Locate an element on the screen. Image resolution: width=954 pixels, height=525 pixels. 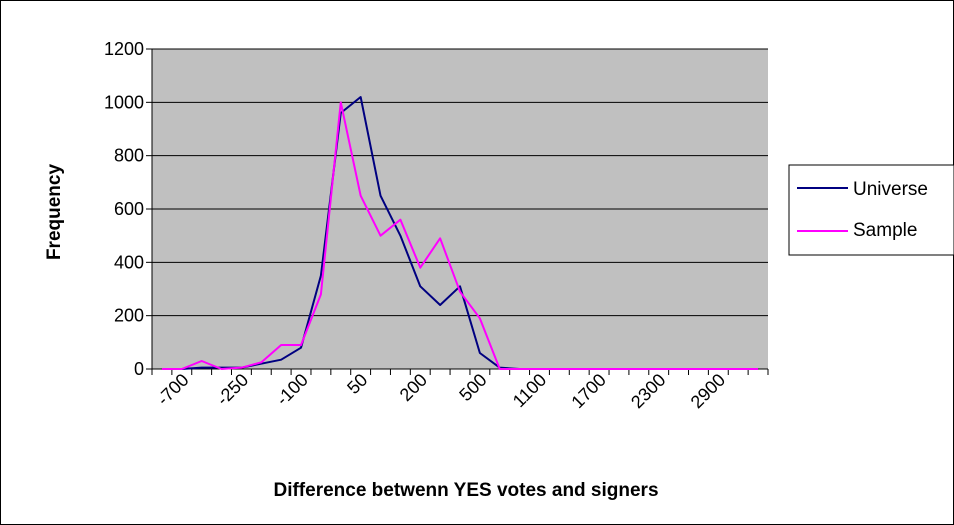
x-axis-title: Difference betwenn YES votes and signers is located at coordinates (465, 490).